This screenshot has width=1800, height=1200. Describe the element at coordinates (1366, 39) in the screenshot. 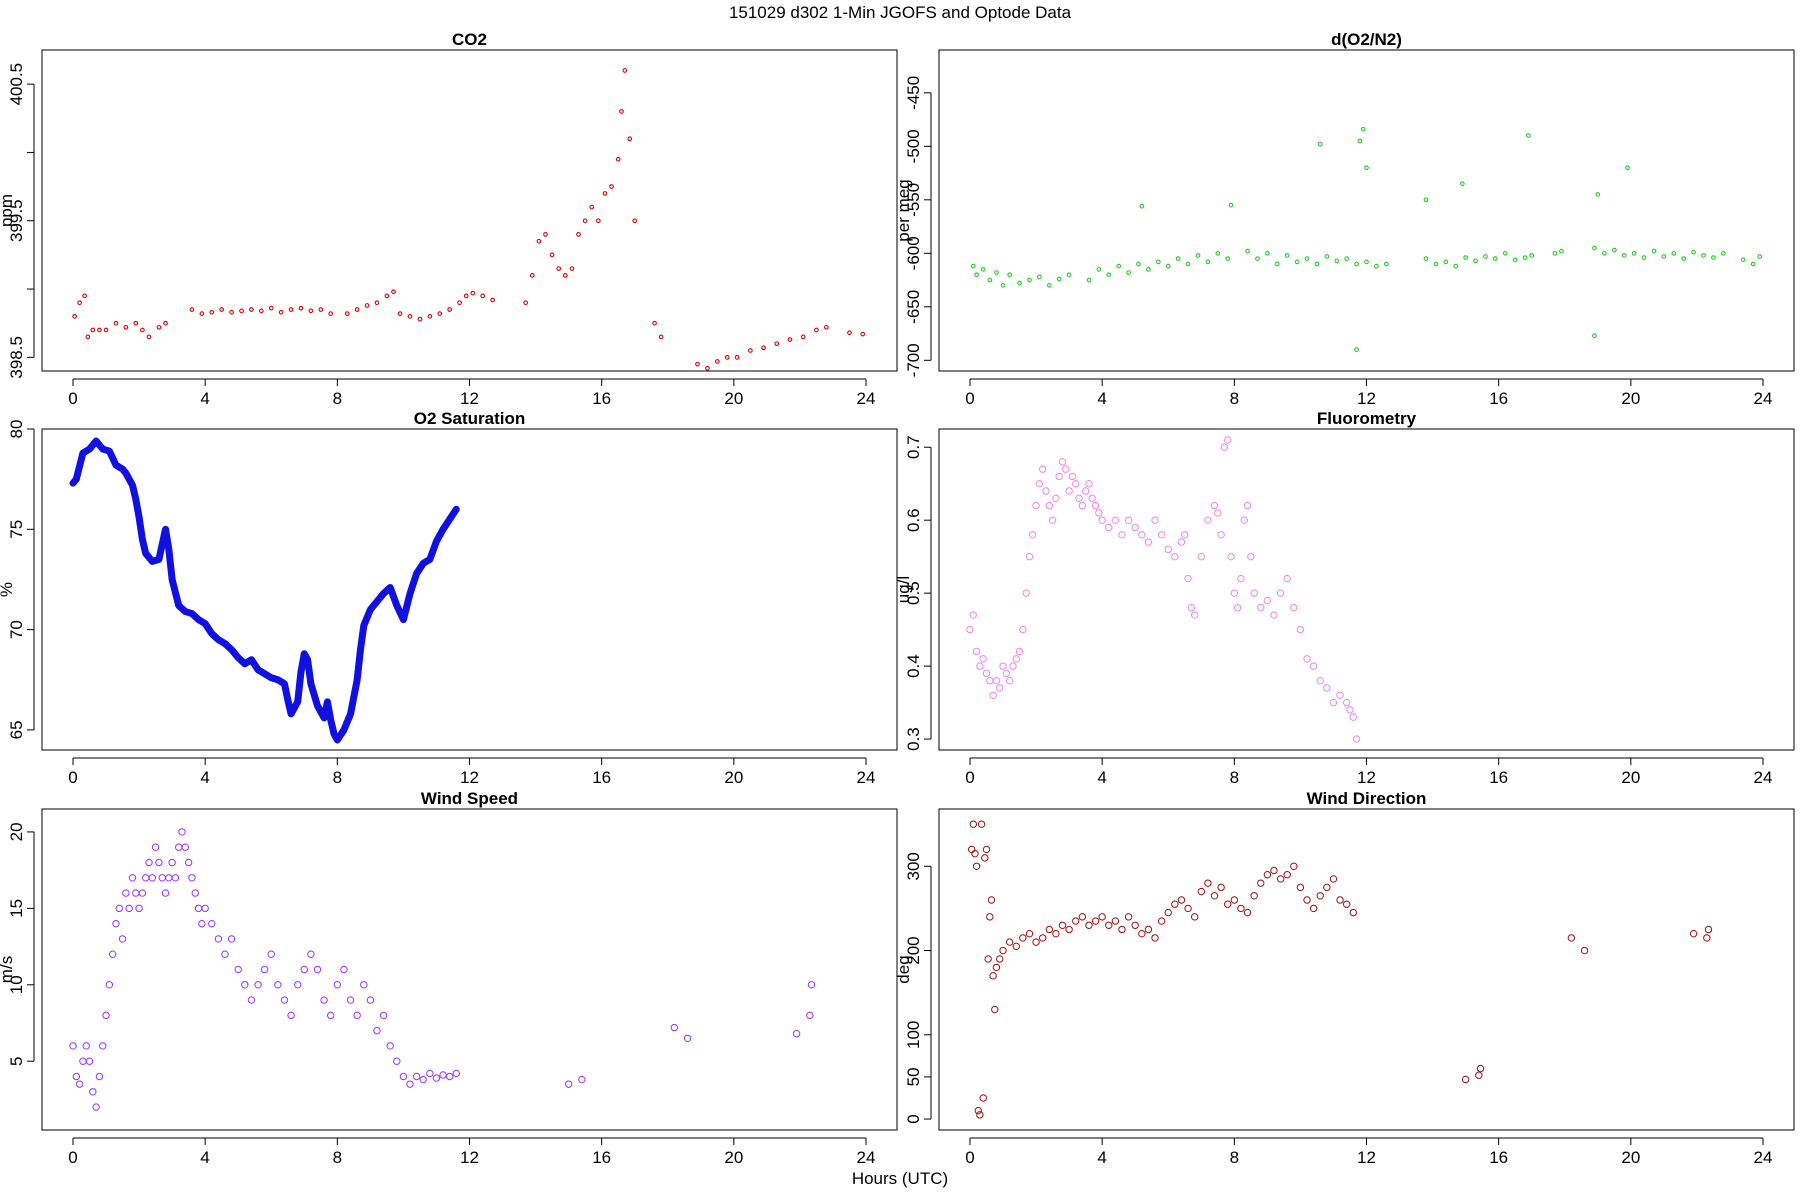

I see `panel-title: d(O2/N2)` at that location.